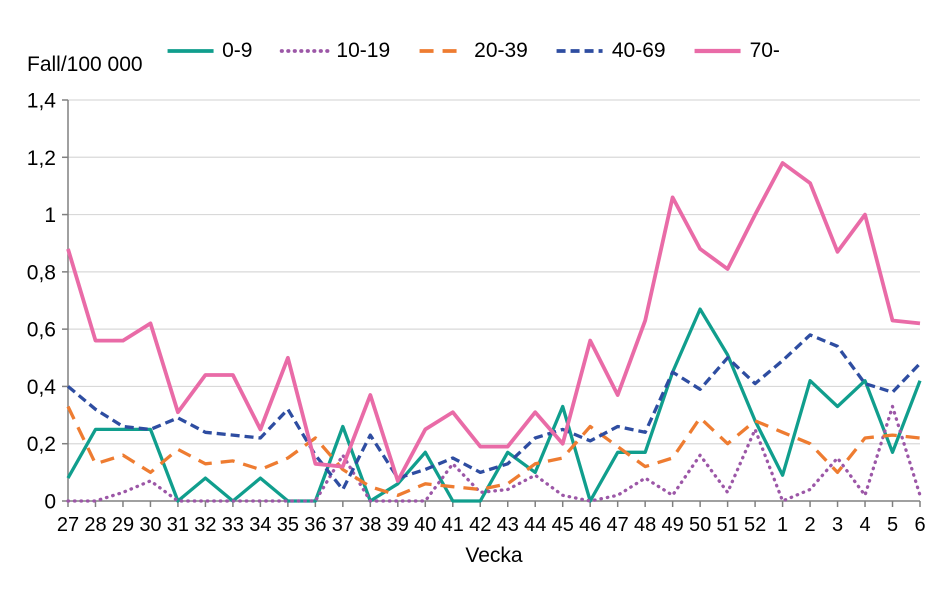  I want to click on legend-item-20-39: 20-39, so click(472, 51).